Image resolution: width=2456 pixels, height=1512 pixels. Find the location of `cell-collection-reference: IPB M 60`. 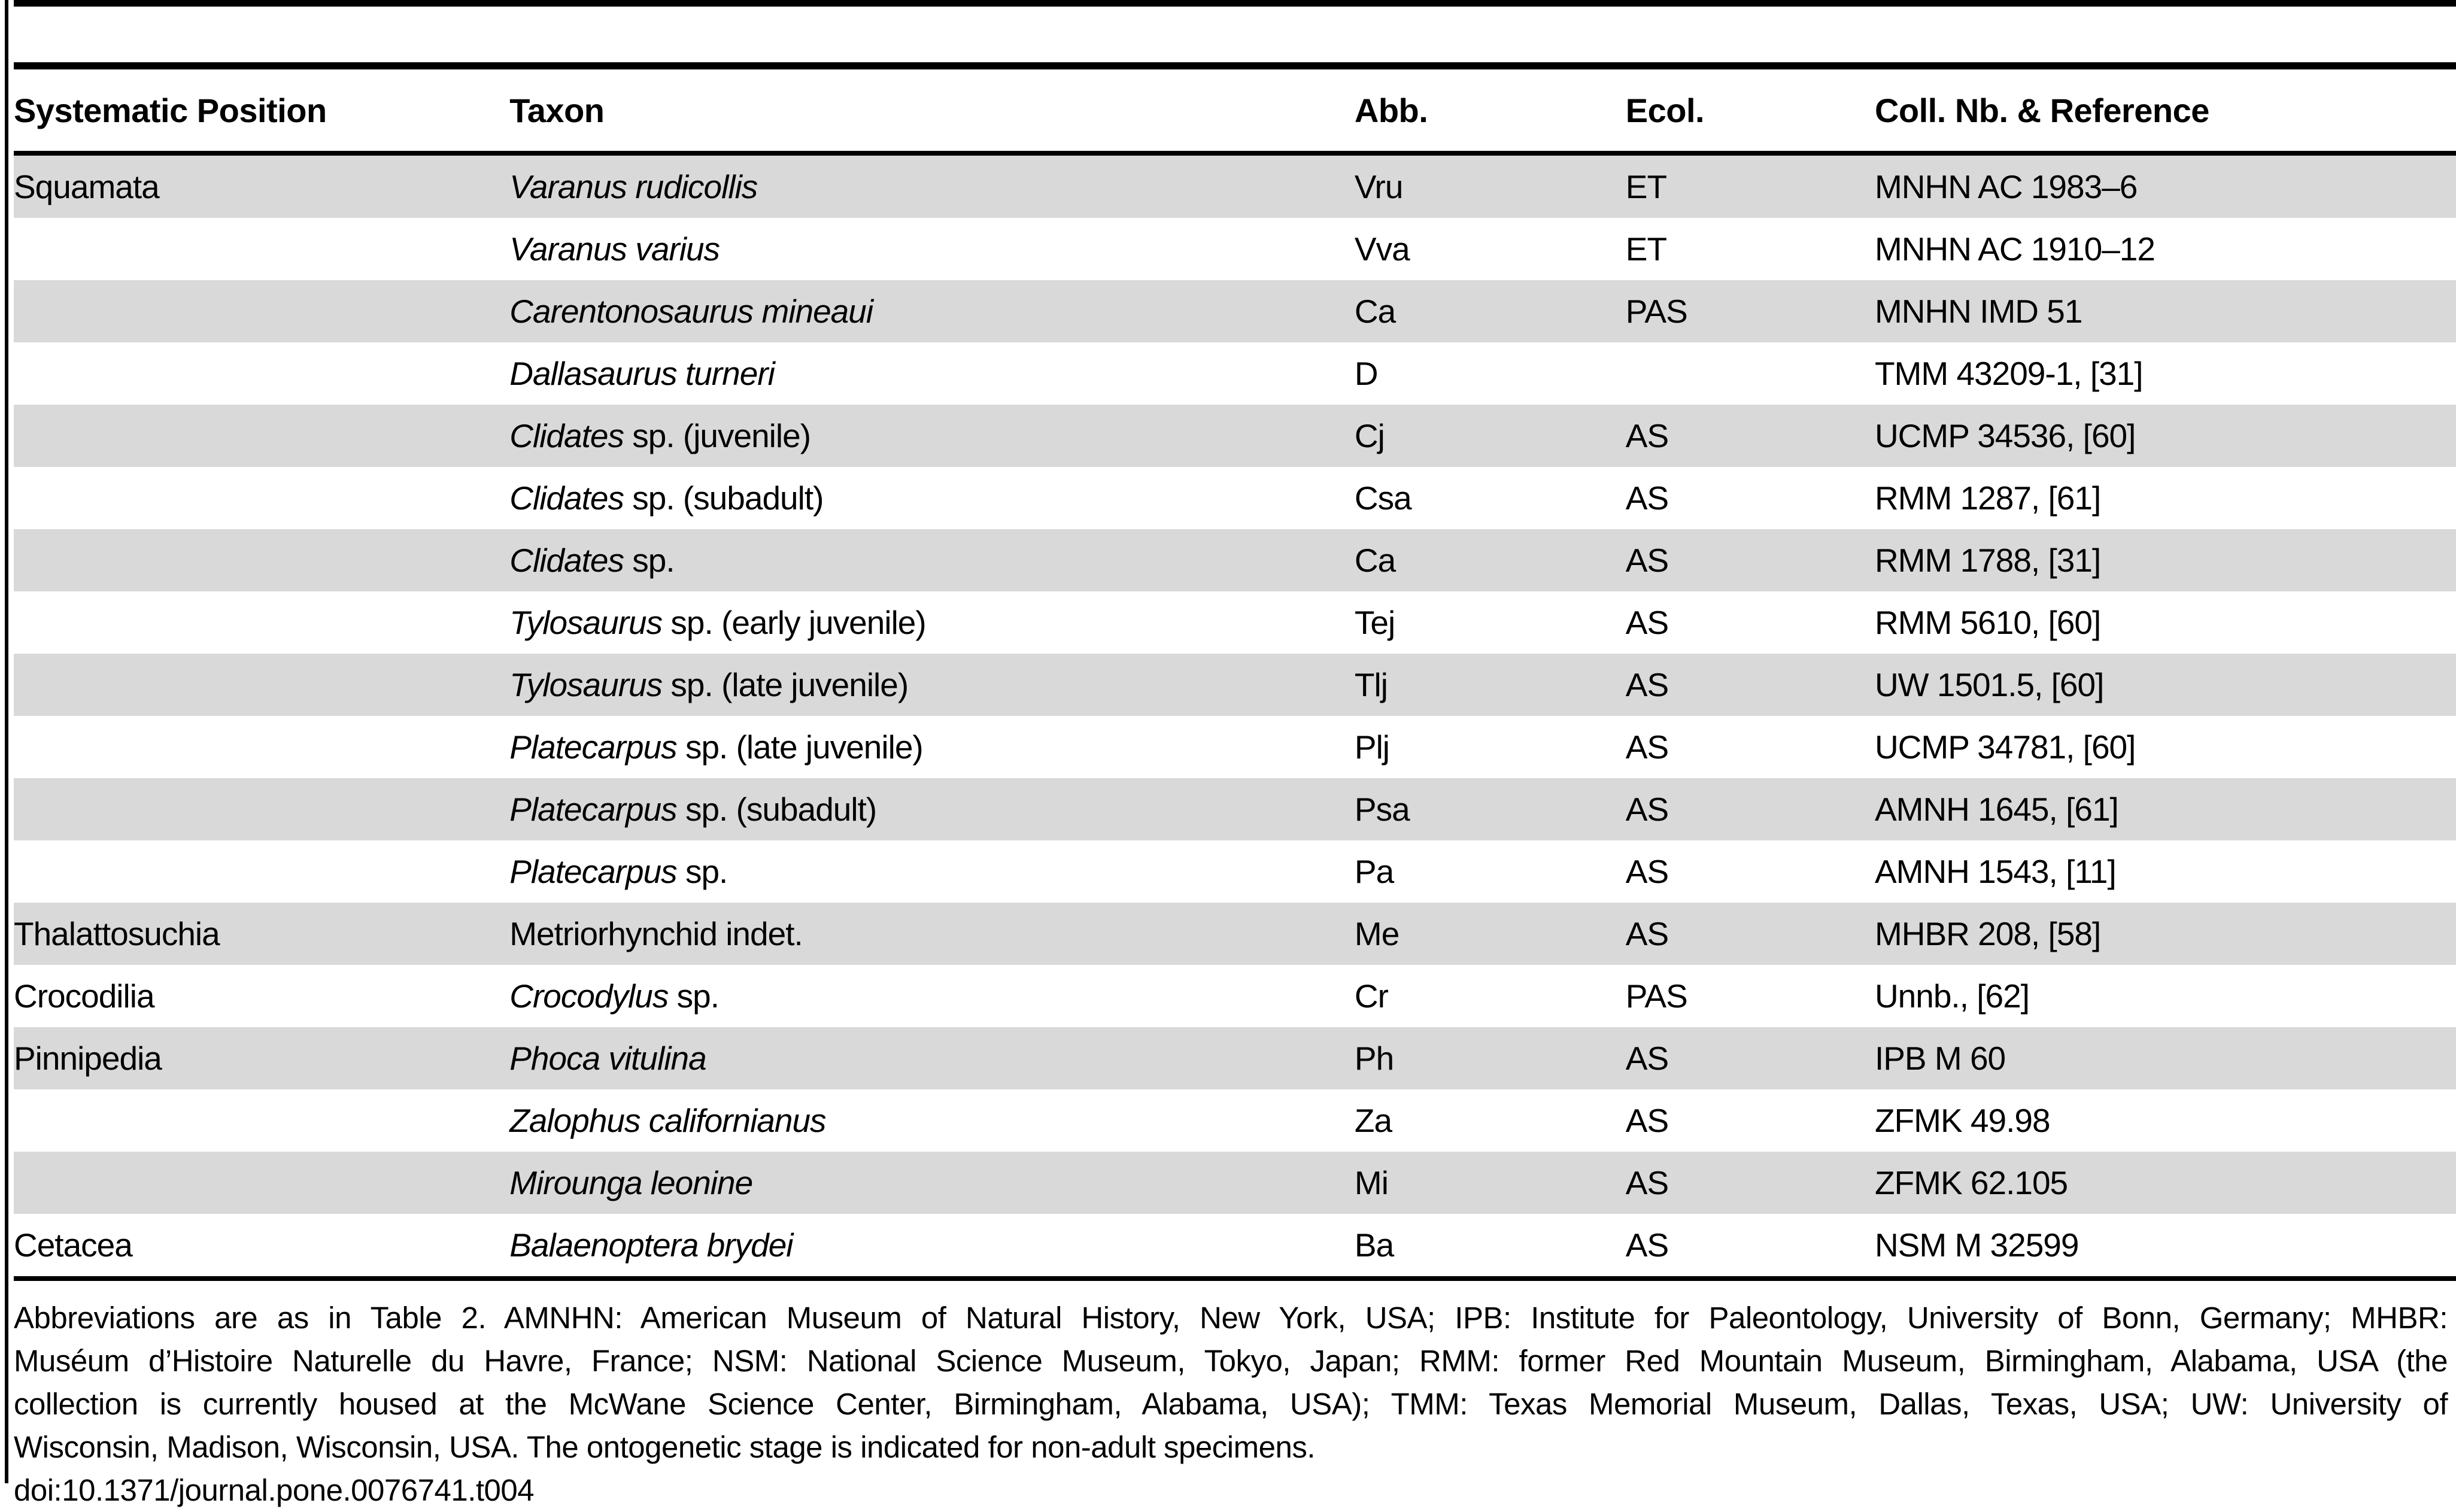

cell-collection-reference: IPB M 60 is located at coordinates (1940, 1058).